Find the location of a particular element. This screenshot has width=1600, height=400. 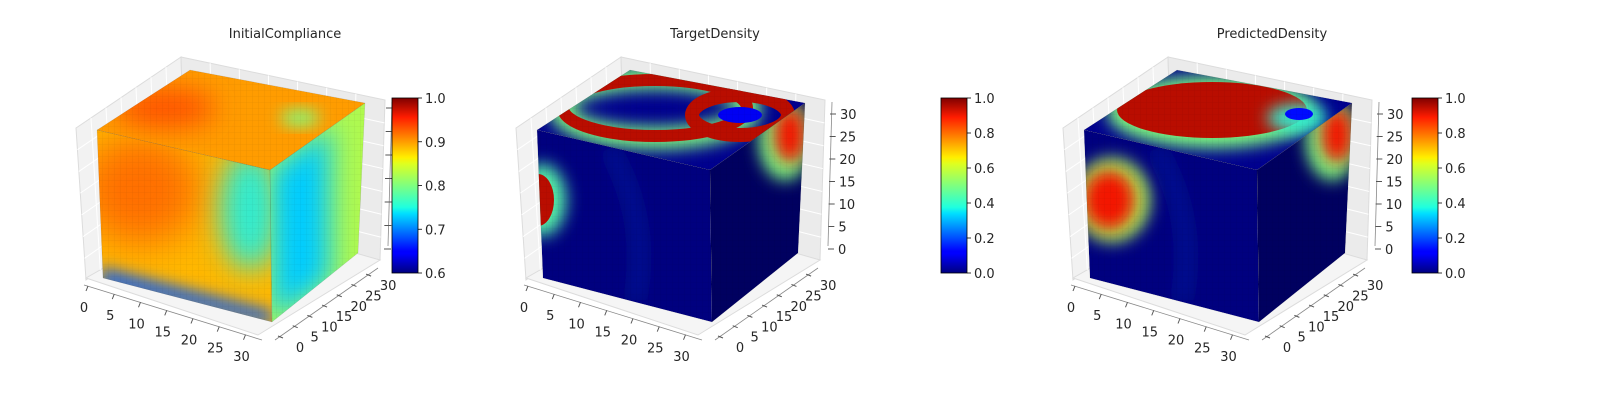

chart-title: PredictedDensity is located at coordinates (1272, 34).